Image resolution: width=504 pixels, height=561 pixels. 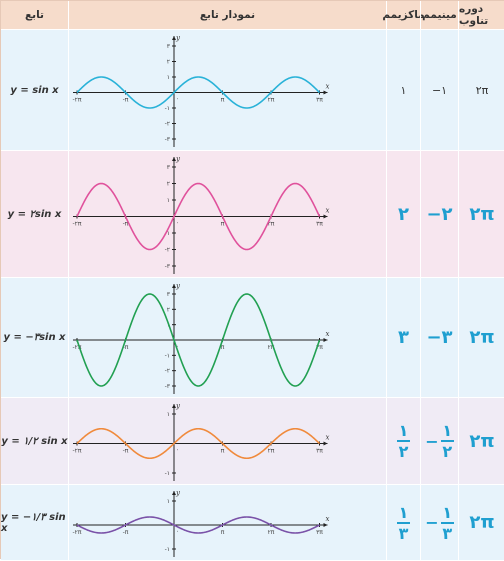 I want to click on maximum-value: ۳, so click(x=403, y=337).